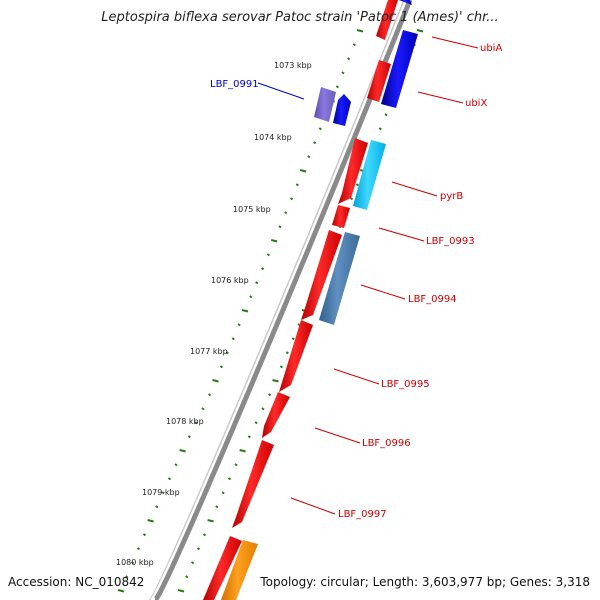 This screenshot has height=600, width=600. Describe the element at coordinates (450, 241) in the screenshot. I see `gene-label: LBF_0993` at that location.